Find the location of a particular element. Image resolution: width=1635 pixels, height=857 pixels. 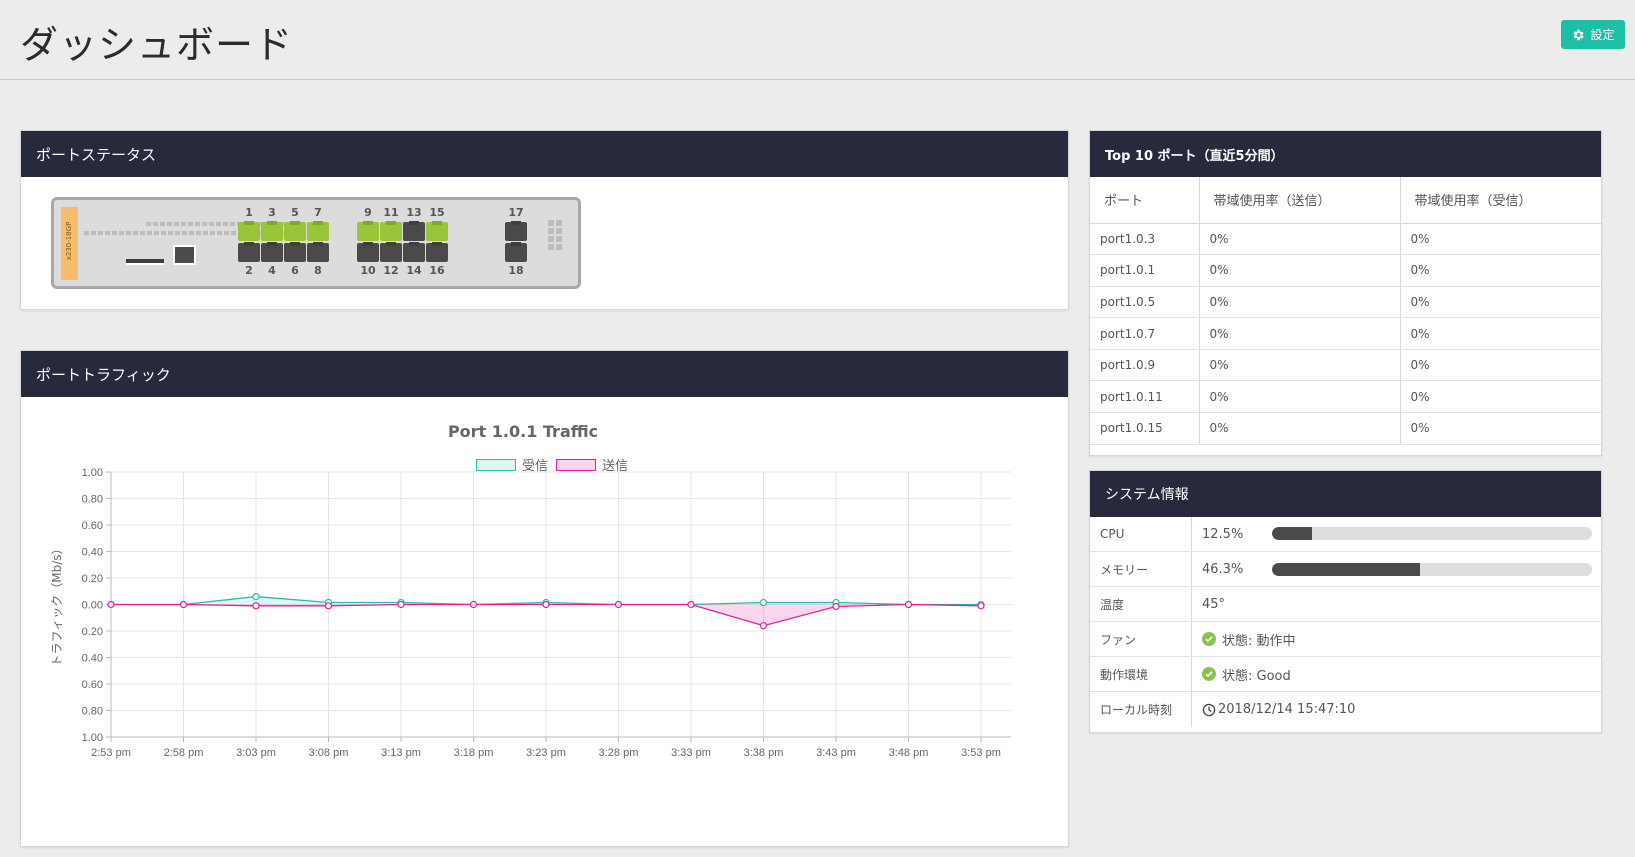

port-number-label: 10 is located at coordinates (368, 270).